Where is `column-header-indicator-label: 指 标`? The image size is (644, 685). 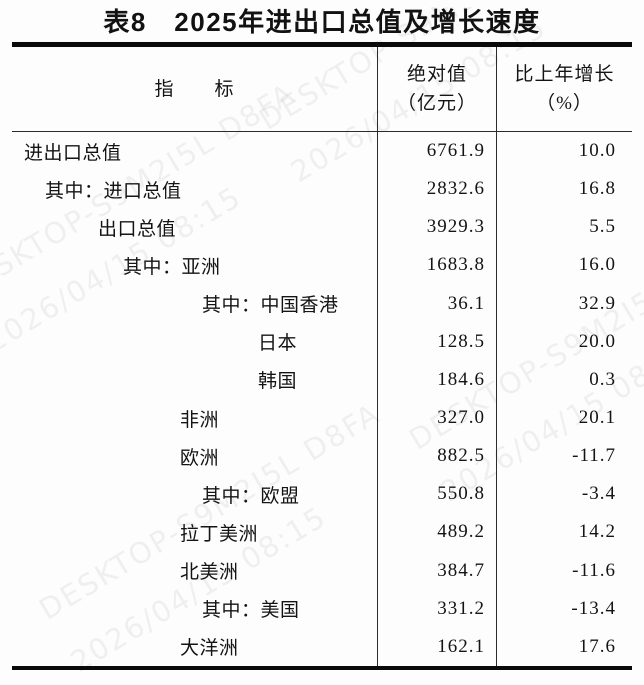 column-header-indicator-label: 指 标 is located at coordinates (194, 89).